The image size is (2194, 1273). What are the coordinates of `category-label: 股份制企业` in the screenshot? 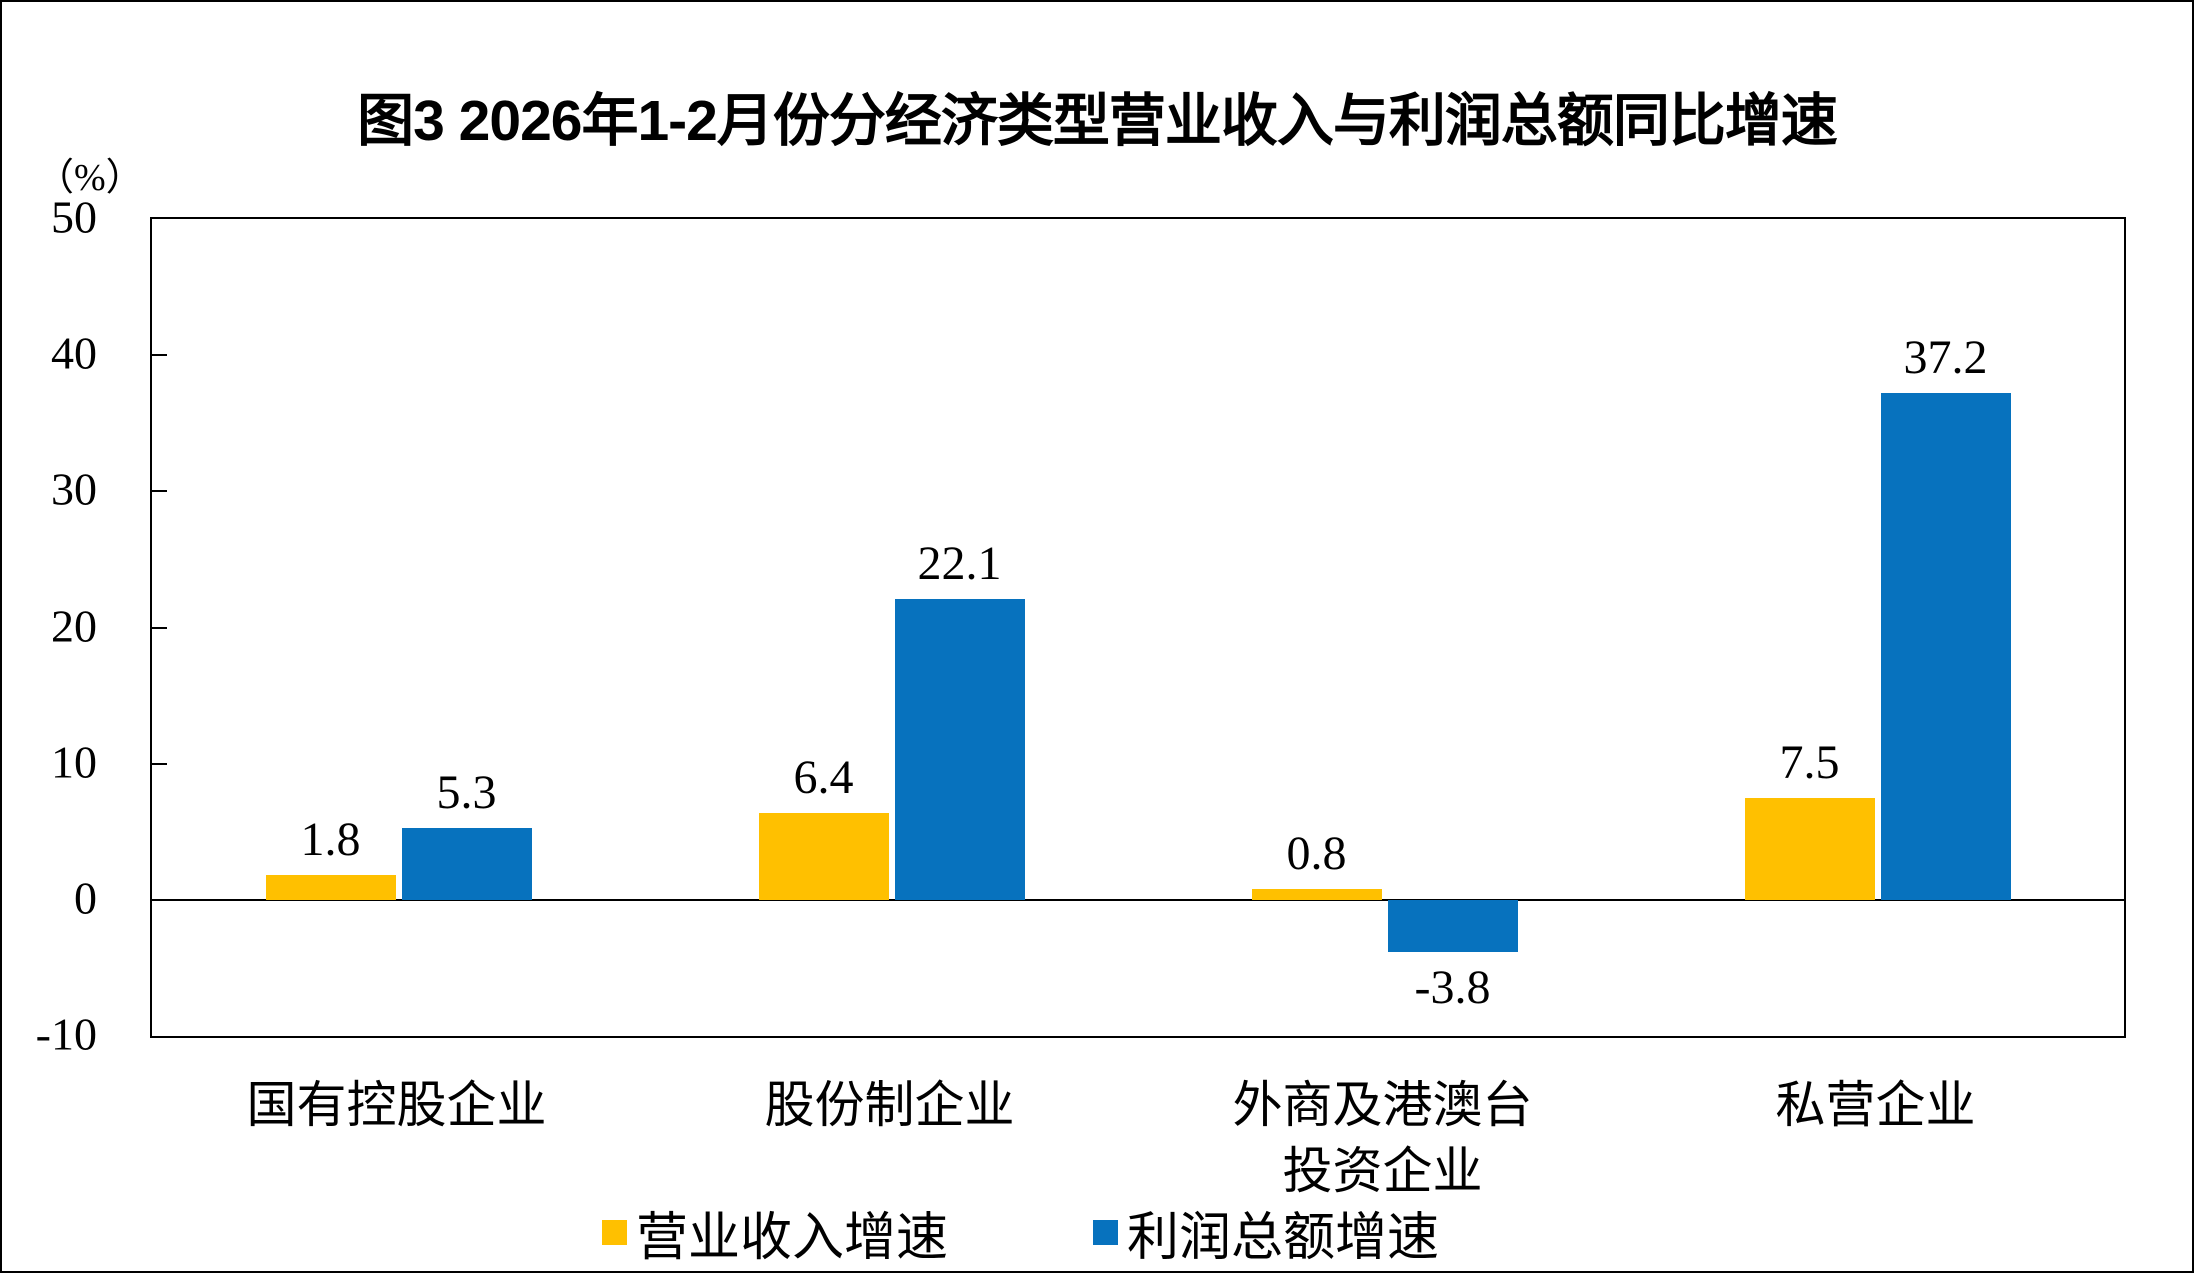 It's located at (889, 1105).